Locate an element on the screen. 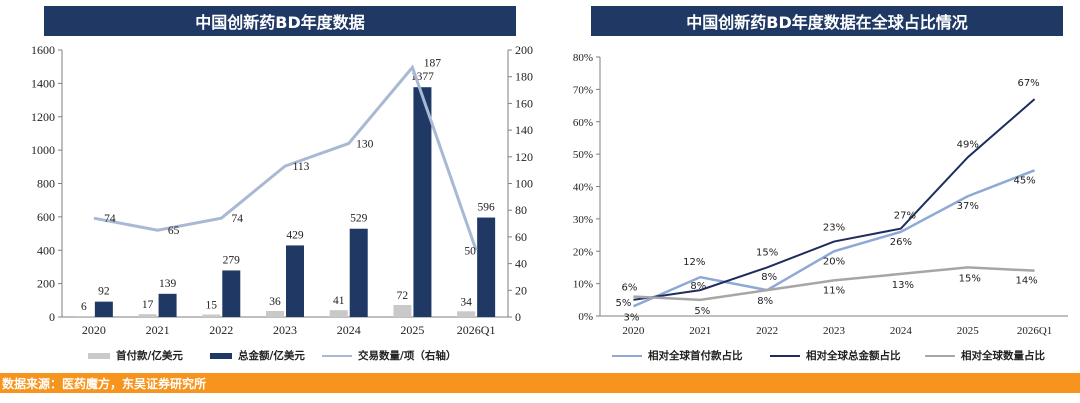 The width and height of the screenshot is (1080, 403). rel-total-data-label: 49% is located at coordinates (968, 144).